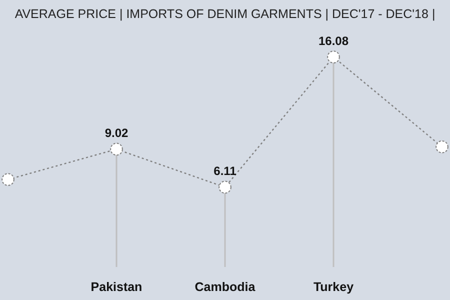  I want to click on chart-title: AVERAGE PRICE | IMPORTS OF DENIM GARMENTS | DEC'17 - DEC'18 |, so click(225, 14).